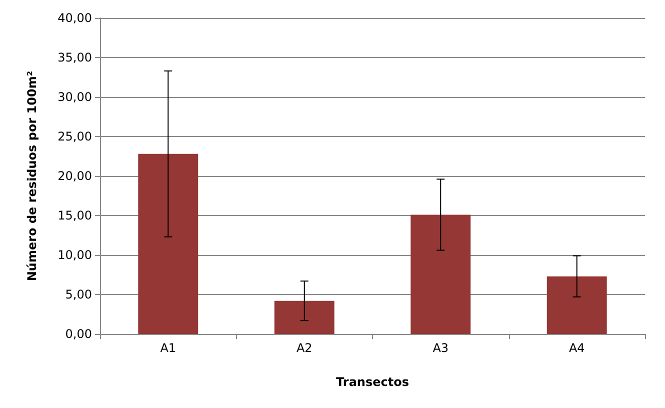 This screenshot has width=665, height=408. What do you see at coordinates (75, 57) in the screenshot?
I see `y-tick-label: 35,00` at bounding box center [75, 57].